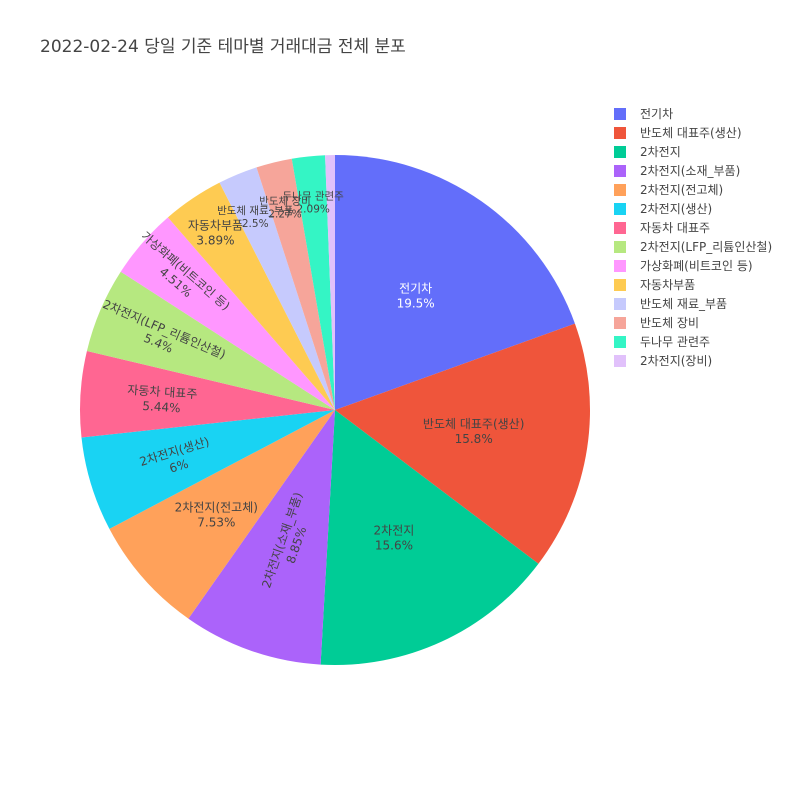 This screenshot has height=800, width=800. I want to click on legend-label: 2차전지(LFP_리튬인산철), so click(706, 247).